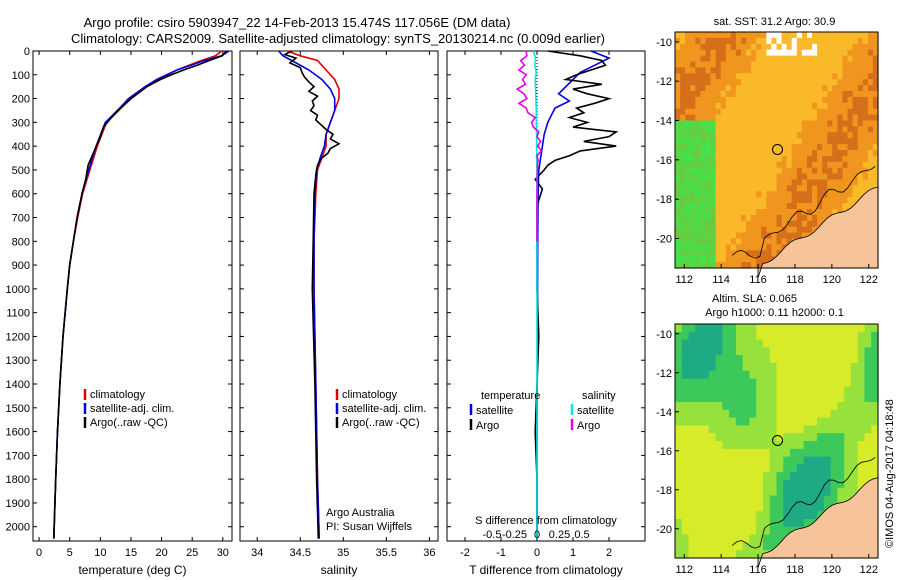 The height and width of the screenshot is (580, 900). Describe the element at coordinates (664, 491) in the screenshot. I see `map-y-tick-label: -18` at that location.